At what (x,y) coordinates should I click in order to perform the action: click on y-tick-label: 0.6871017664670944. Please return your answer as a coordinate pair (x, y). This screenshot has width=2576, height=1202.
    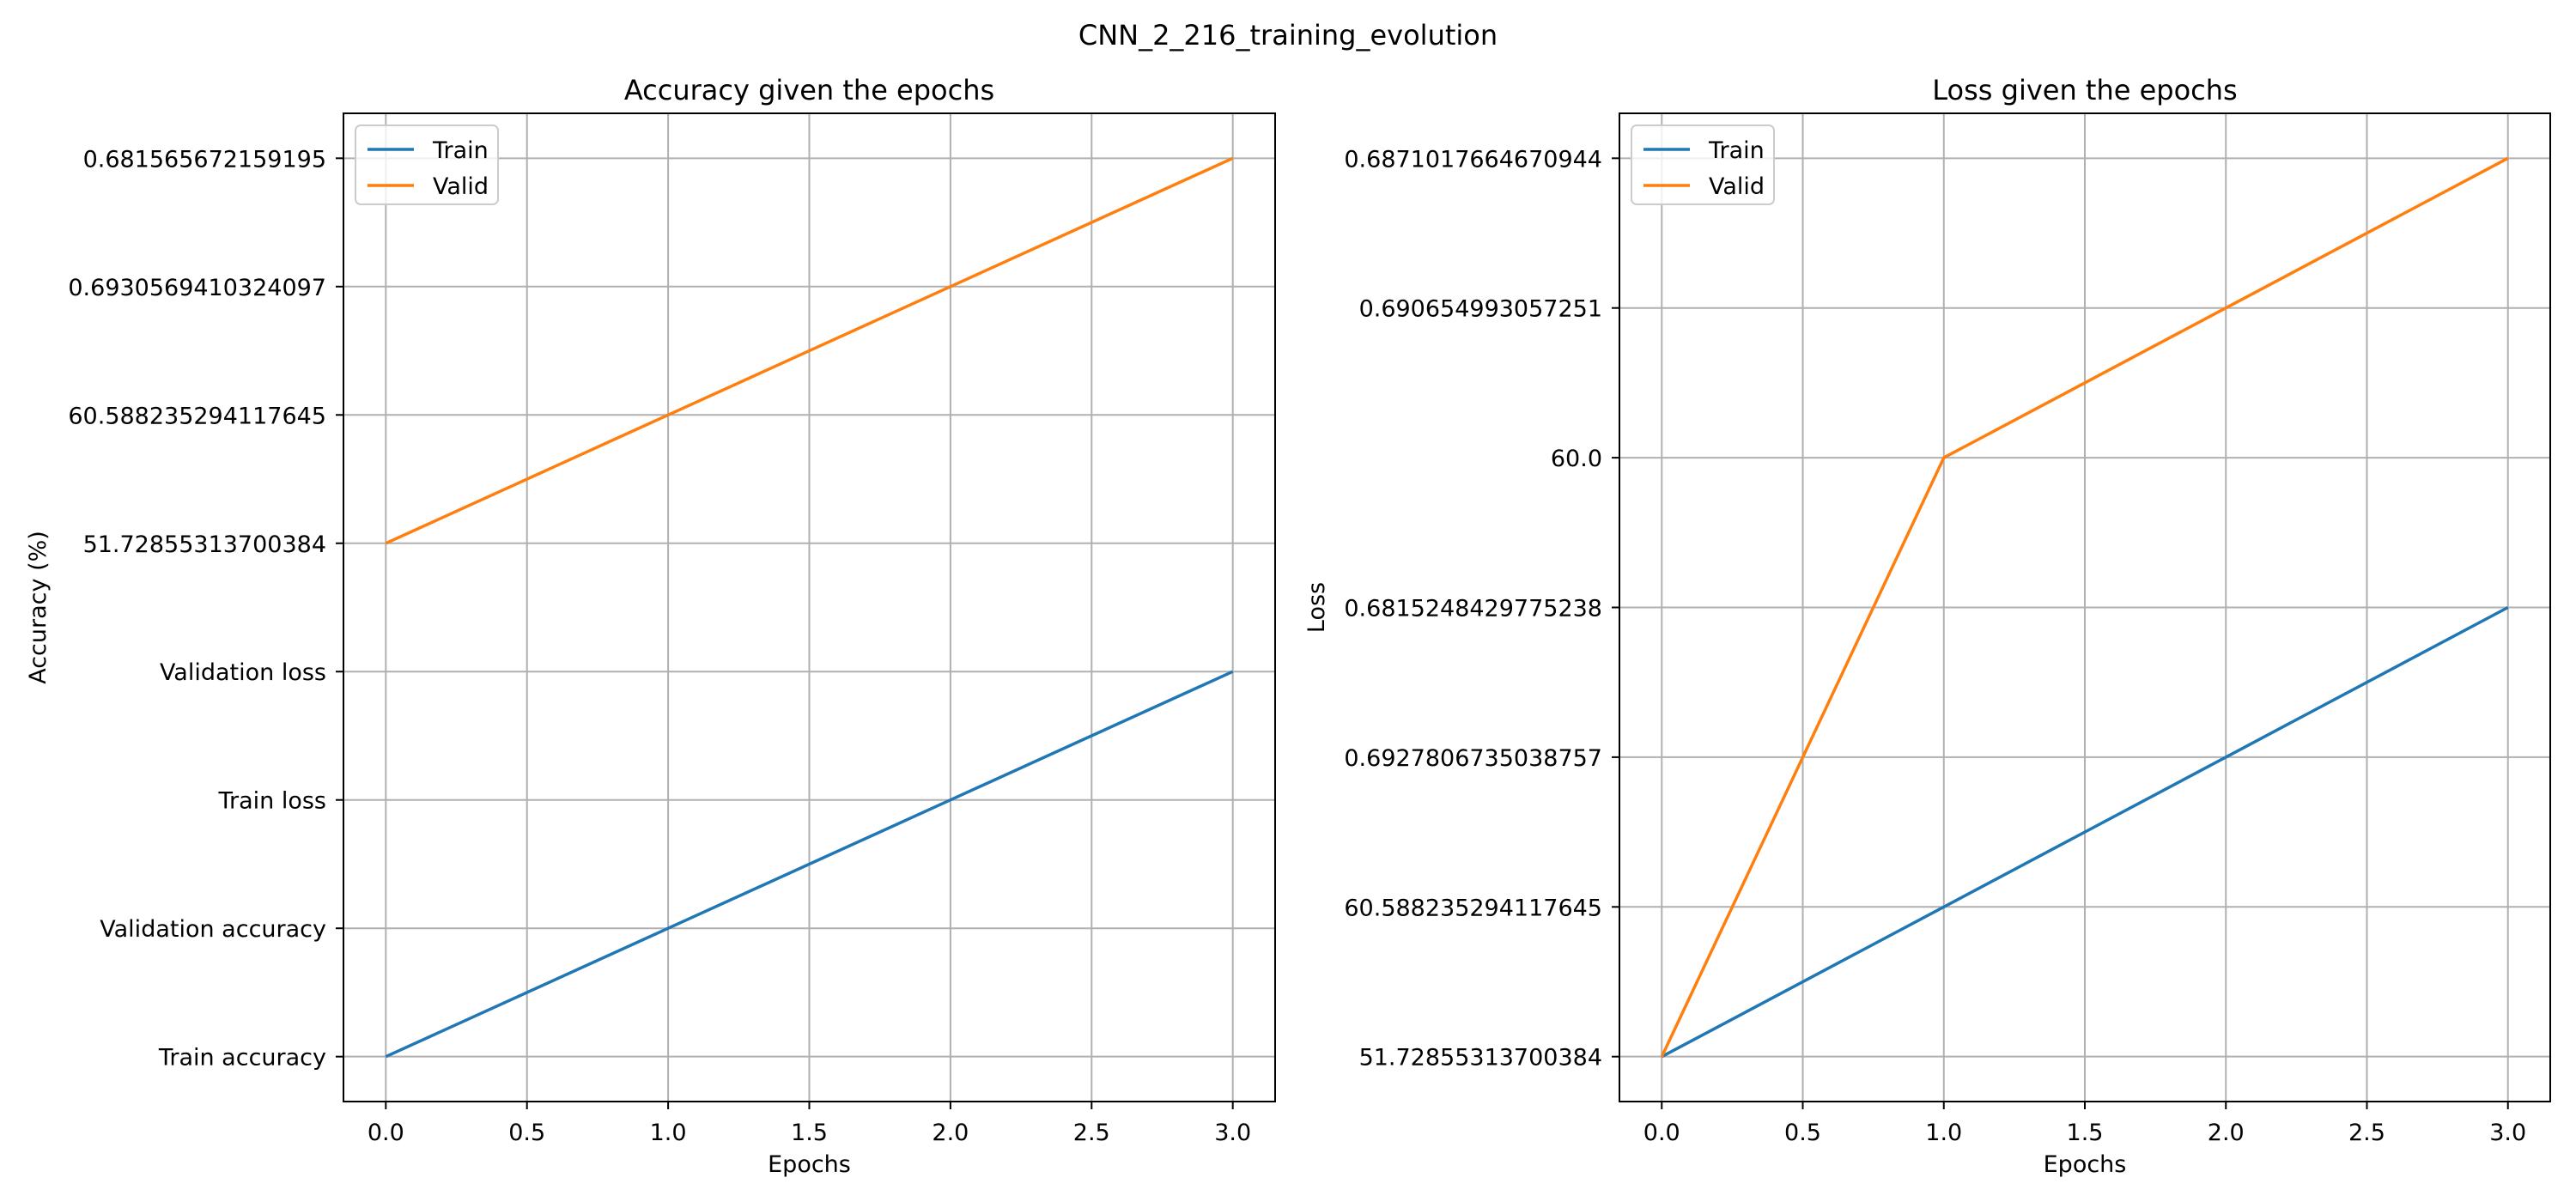
    Looking at the image, I should click on (1473, 159).